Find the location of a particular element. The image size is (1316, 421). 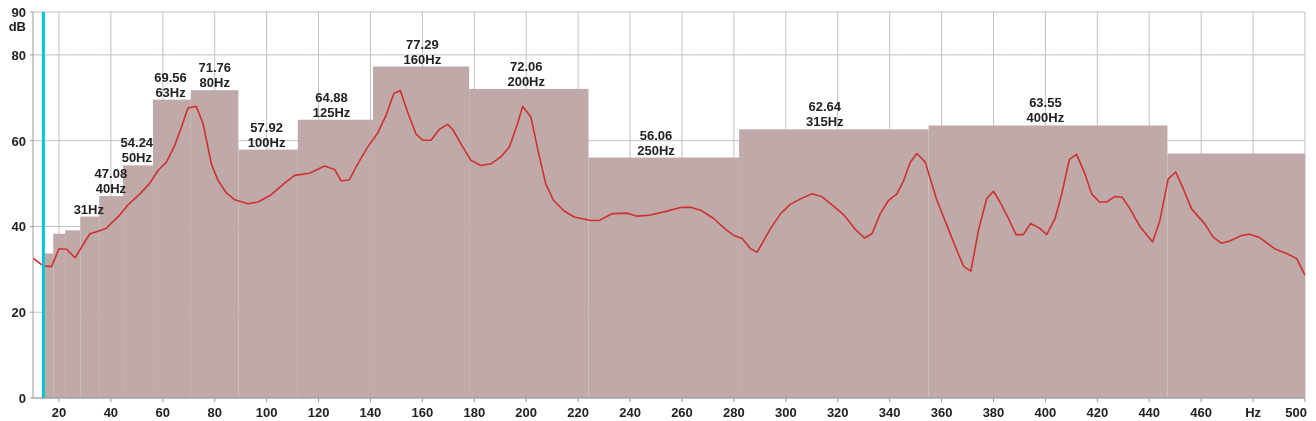

y-tick-label: 20 is located at coordinates (18, 313).